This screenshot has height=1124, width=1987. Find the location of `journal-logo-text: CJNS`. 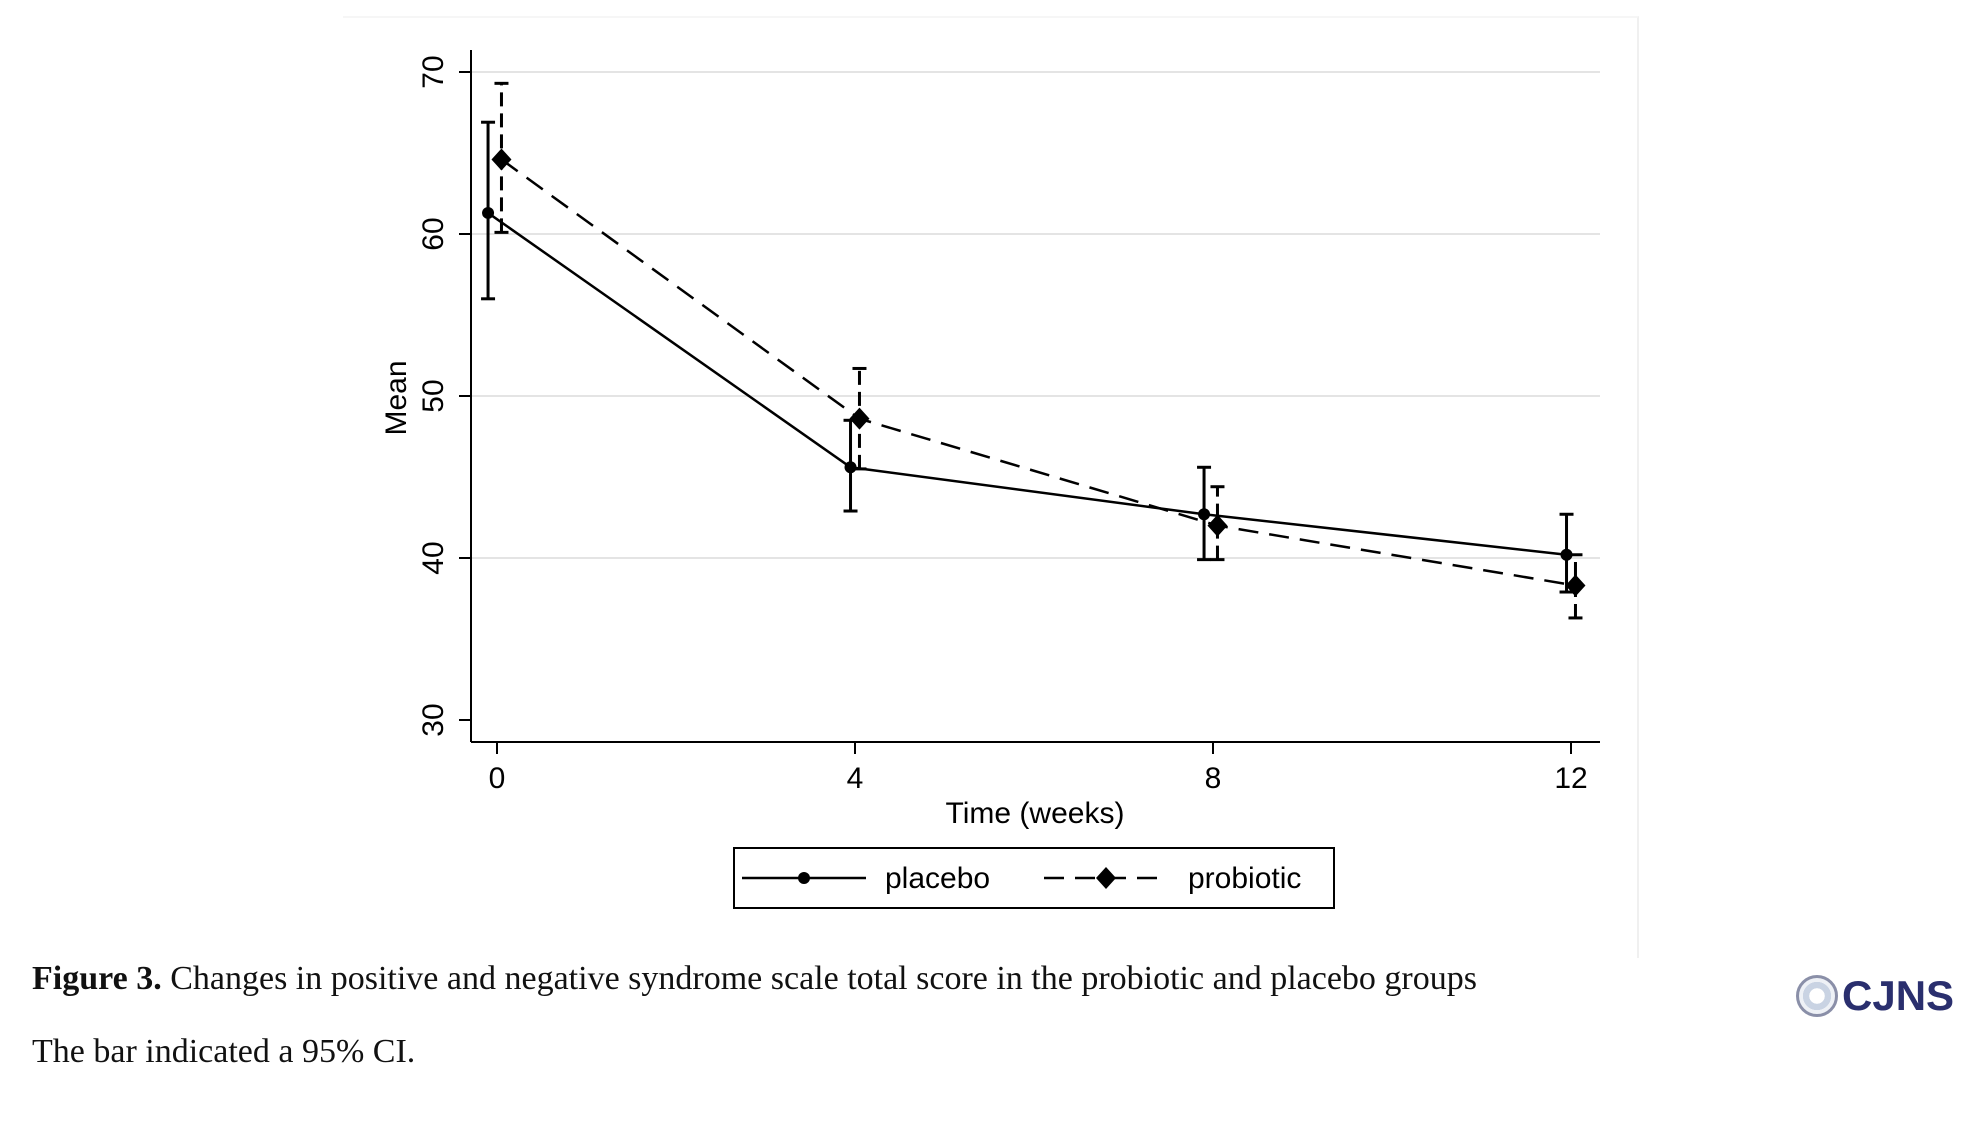

journal-logo-text: CJNS is located at coordinates (1898, 995).